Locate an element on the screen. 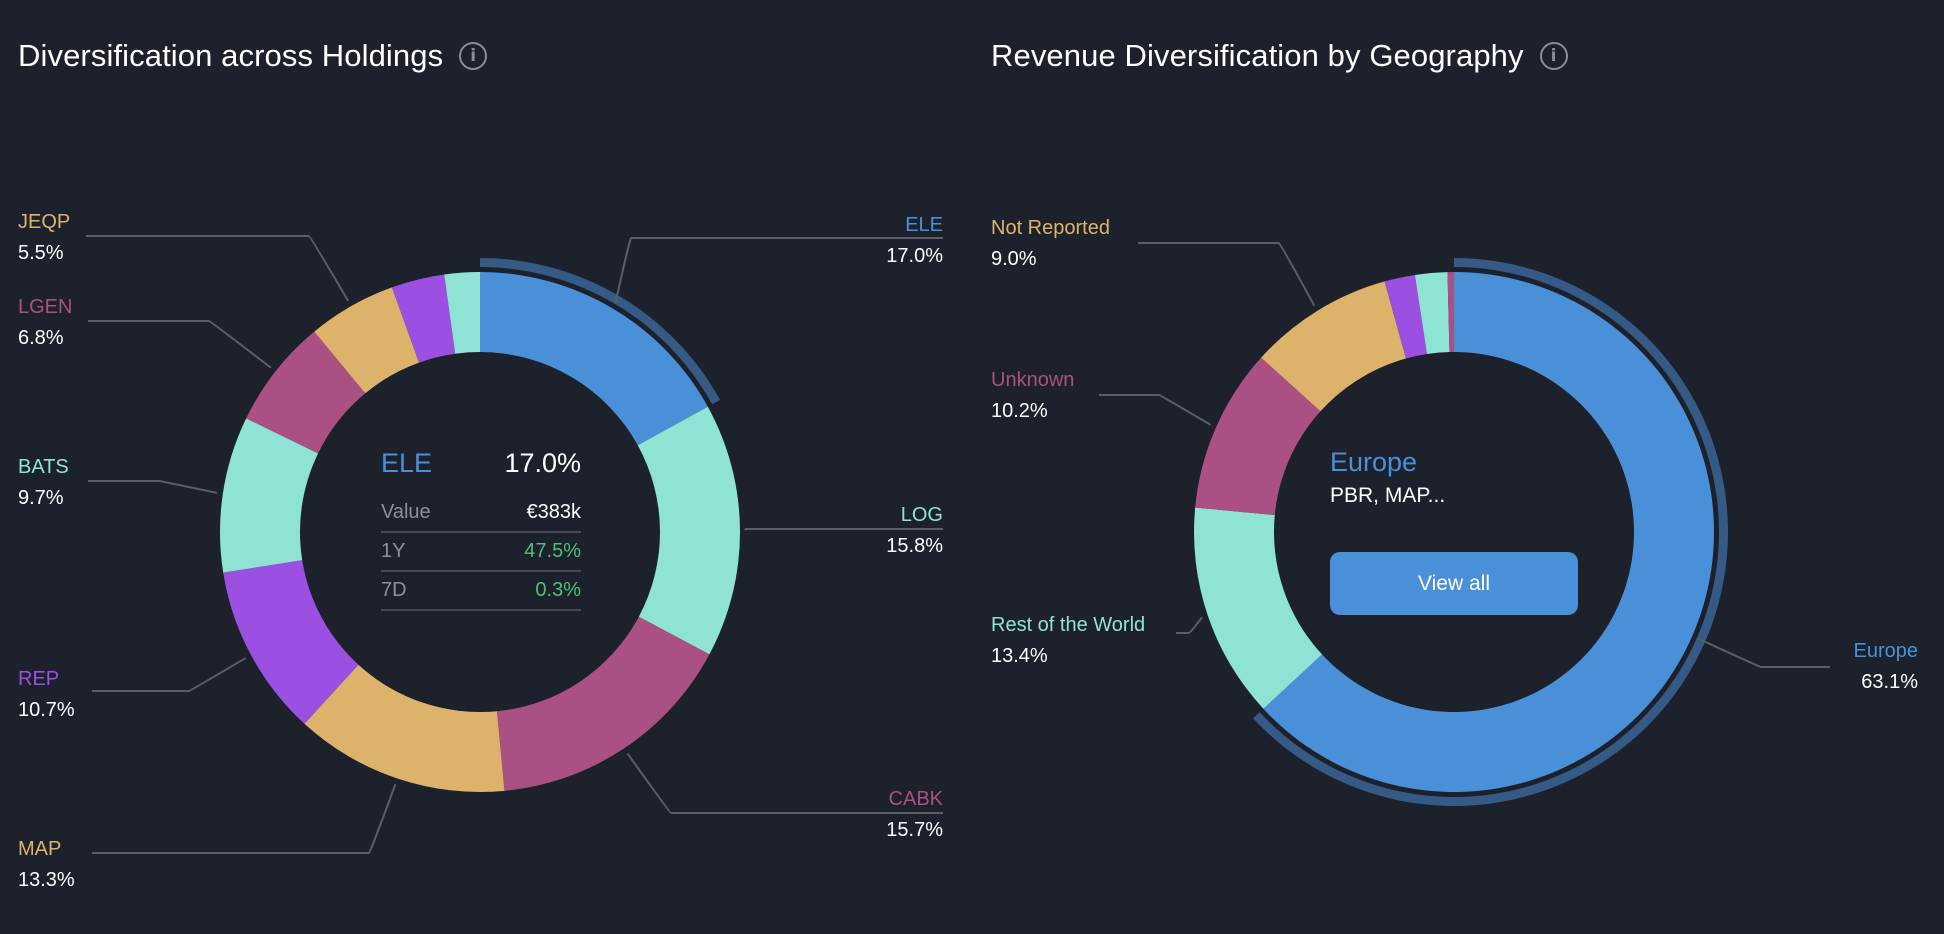 Image resolution: width=1944 pixels, height=934 pixels. donut-slice-ele is located at coordinates (594, 359).